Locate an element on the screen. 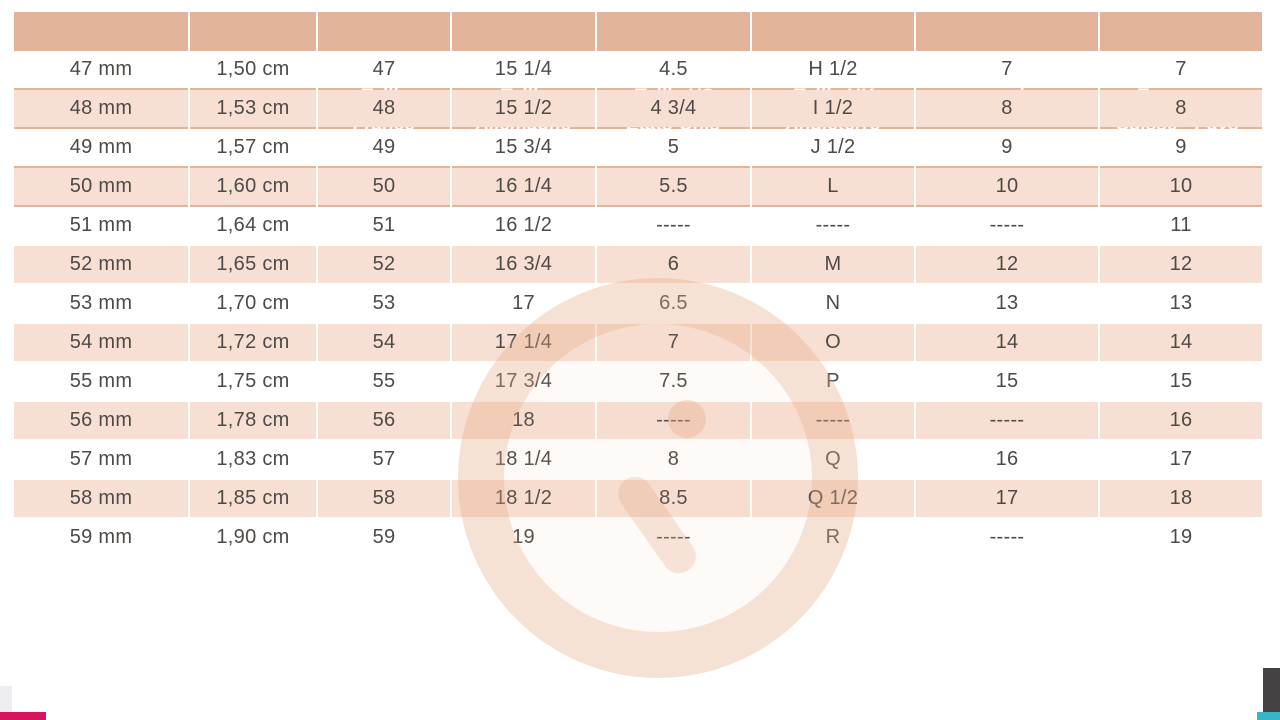  table-cell: 48 mm is located at coordinates (101, 108).